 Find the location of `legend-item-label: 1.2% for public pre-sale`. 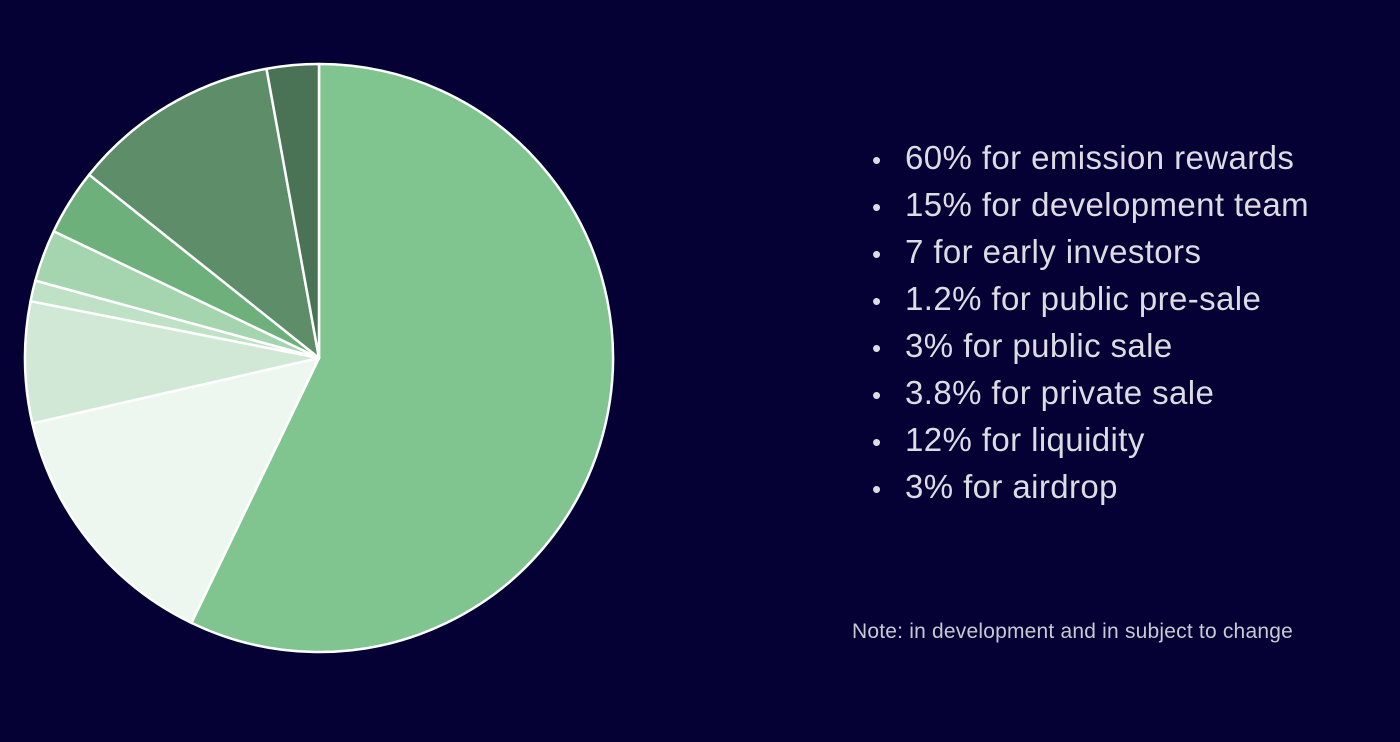

legend-item-label: 1.2% for public pre-sale is located at coordinates (1083, 298).